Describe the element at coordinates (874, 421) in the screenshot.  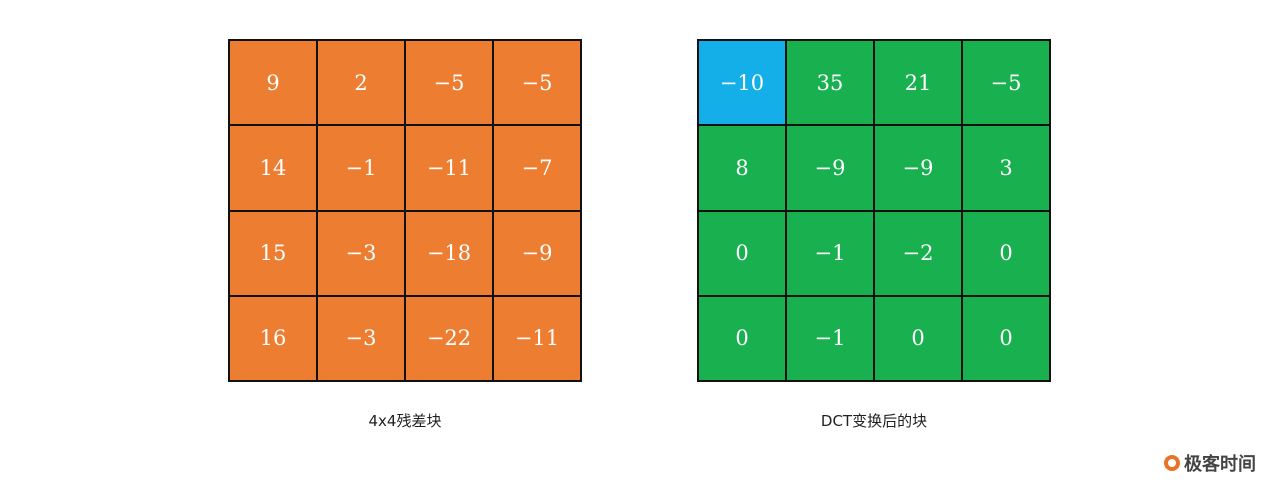
I see `dct-block-caption: DCT变换后的块` at that location.